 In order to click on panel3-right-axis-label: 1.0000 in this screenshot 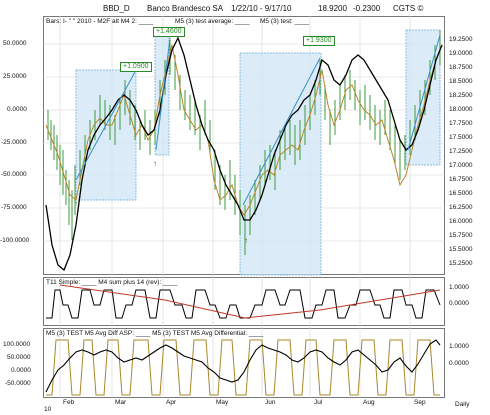, I will do `click(459, 346)`.